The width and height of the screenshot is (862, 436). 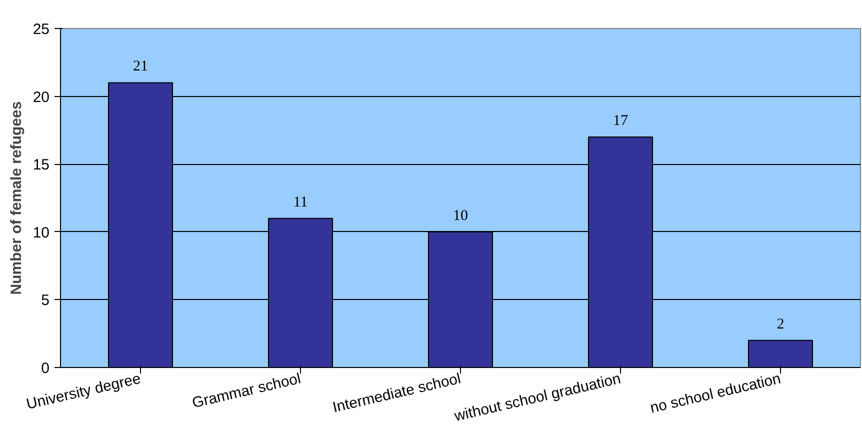 What do you see at coordinates (41, 29) in the screenshot?
I see `y-tick-label: 25` at bounding box center [41, 29].